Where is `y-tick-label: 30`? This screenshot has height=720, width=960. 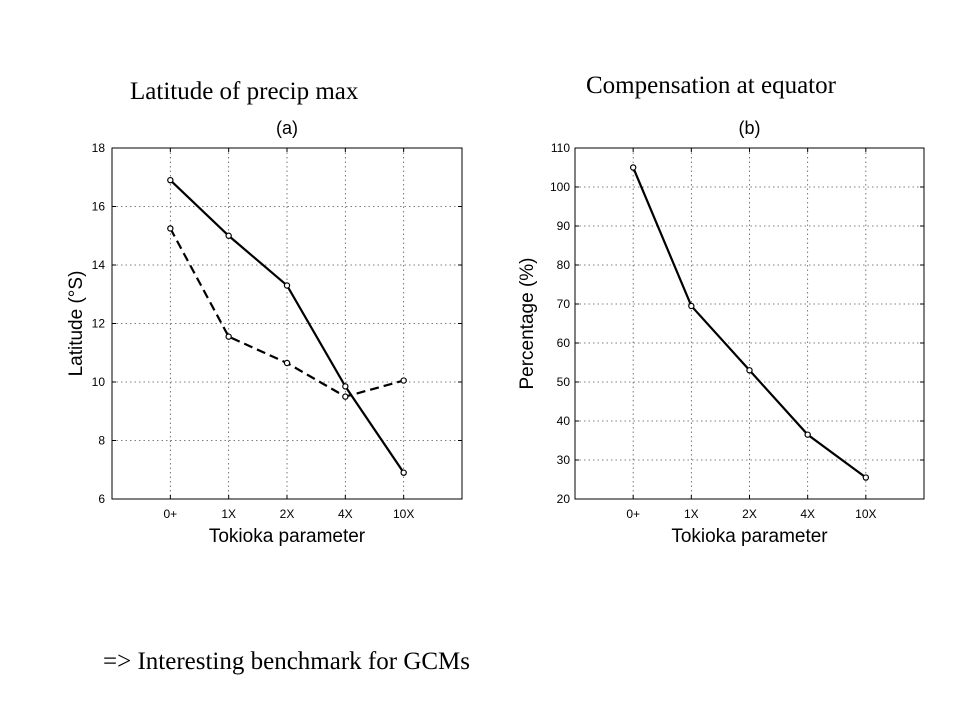
y-tick-label: 30 is located at coordinates (564, 460).